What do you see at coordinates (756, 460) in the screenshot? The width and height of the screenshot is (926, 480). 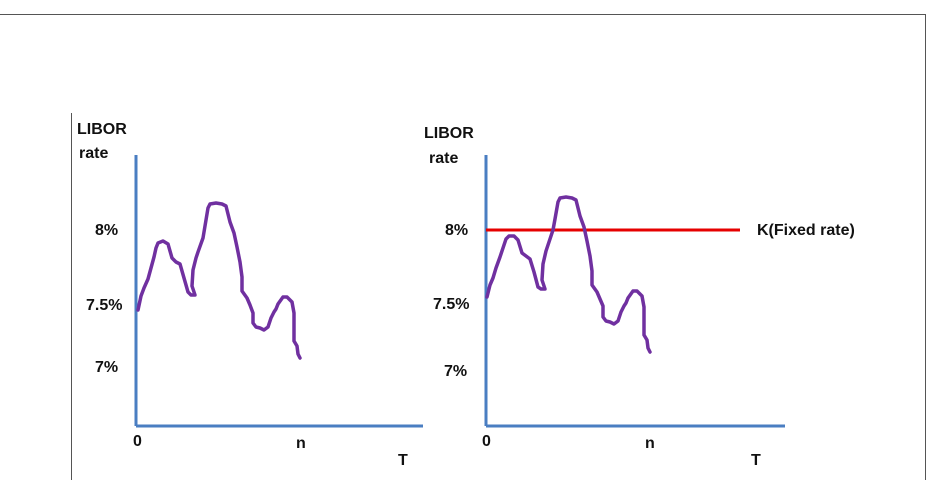 I see `right-x-label: T` at bounding box center [756, 460].